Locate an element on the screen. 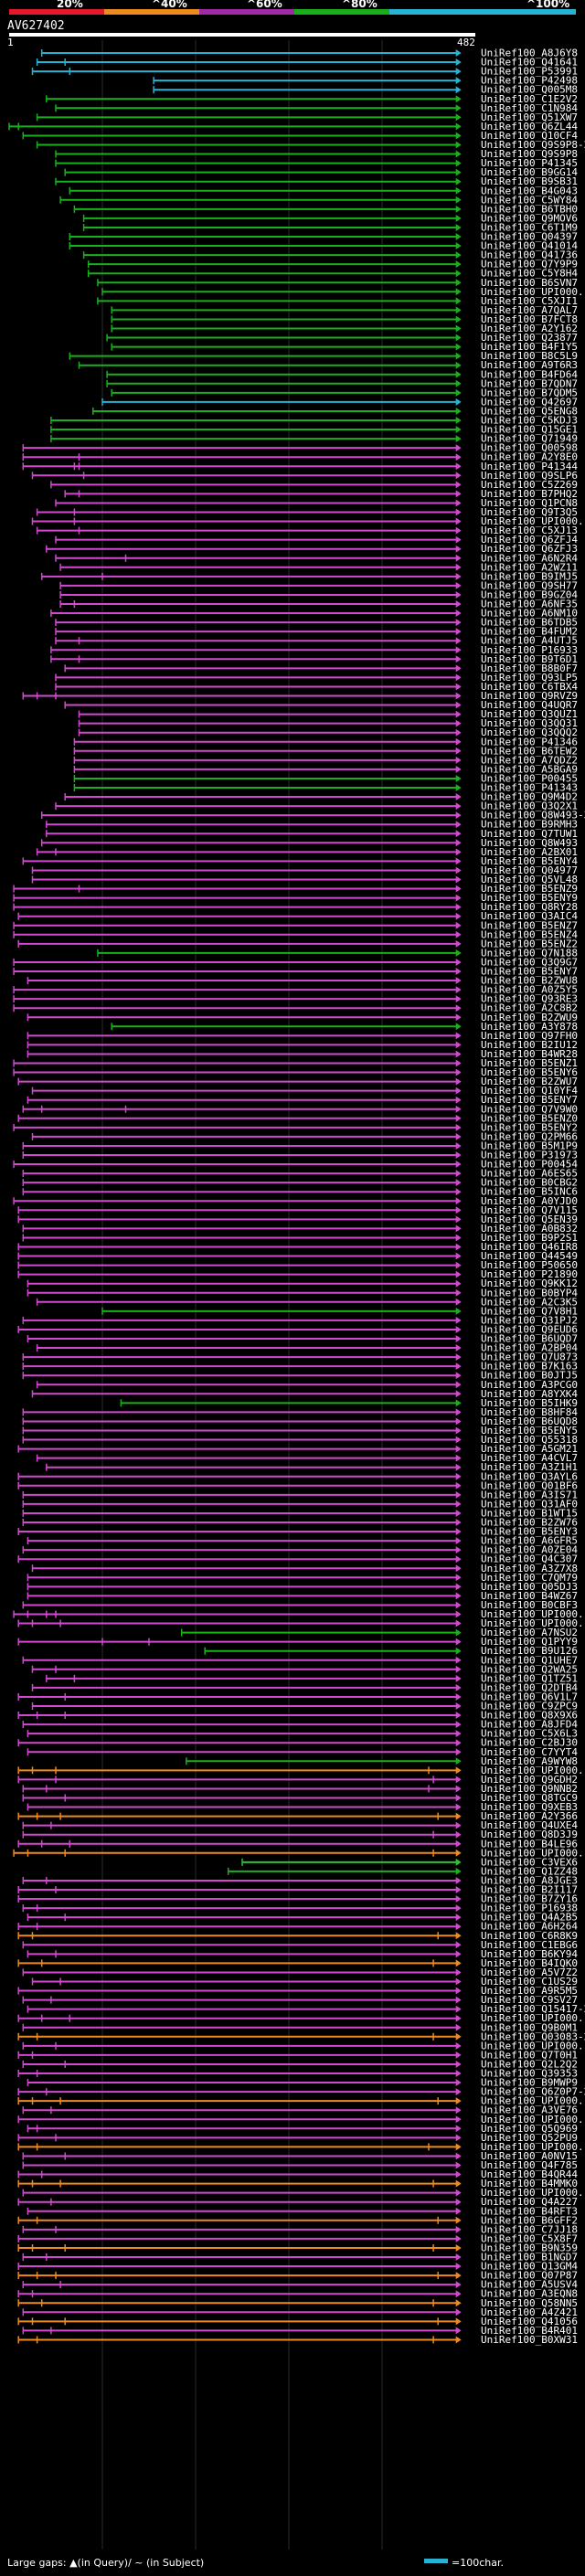  hit-row: UniRef100_Q93RE3 is located at coordinates (296, 999).